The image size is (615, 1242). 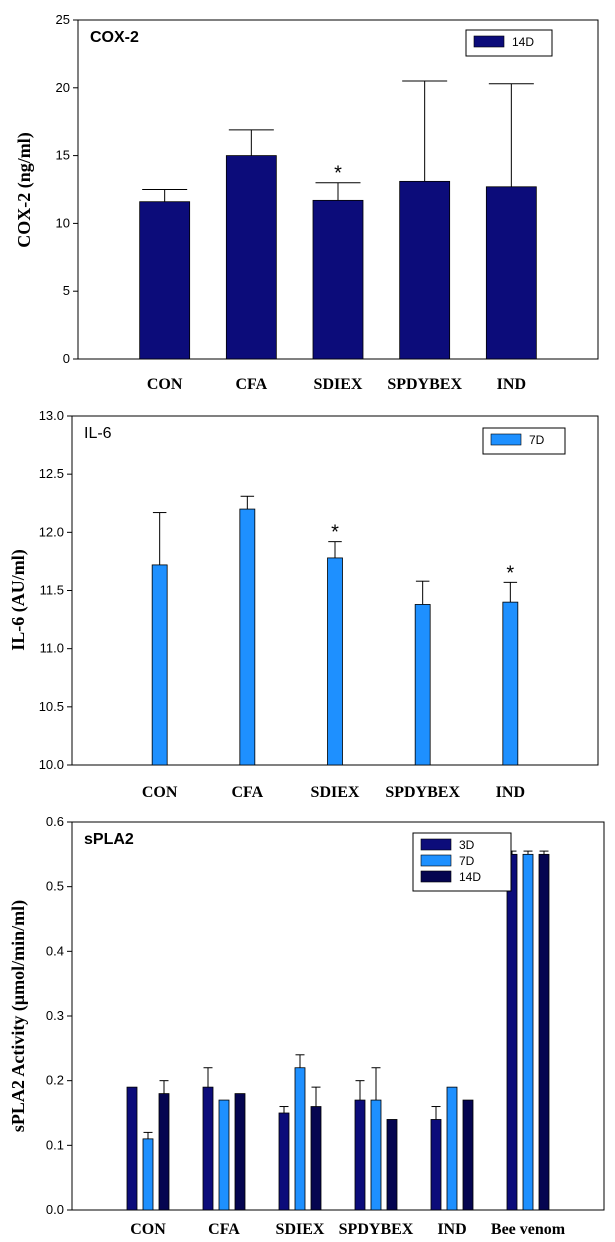 What do you see at coordinates (55, 1015) in the screenshot?
I see `y-tick-label: 0.3` at bounding box center [55, 1015].